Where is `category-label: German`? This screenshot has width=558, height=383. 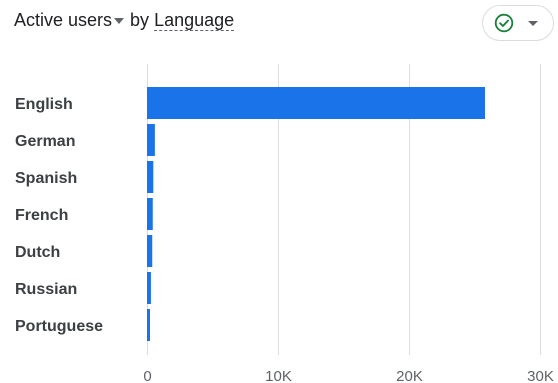
category-label: German is located at coordinates (45, 141).